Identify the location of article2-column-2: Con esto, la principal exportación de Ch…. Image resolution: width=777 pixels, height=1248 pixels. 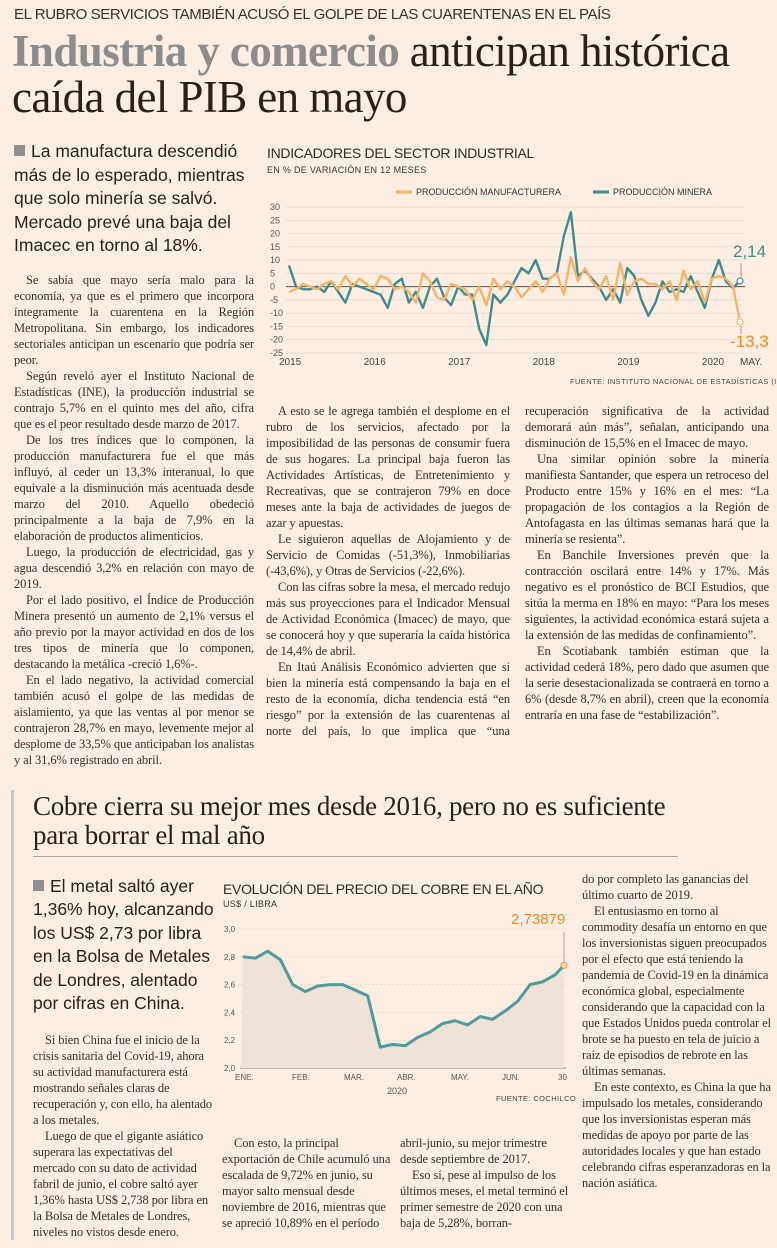
(308, 1183).